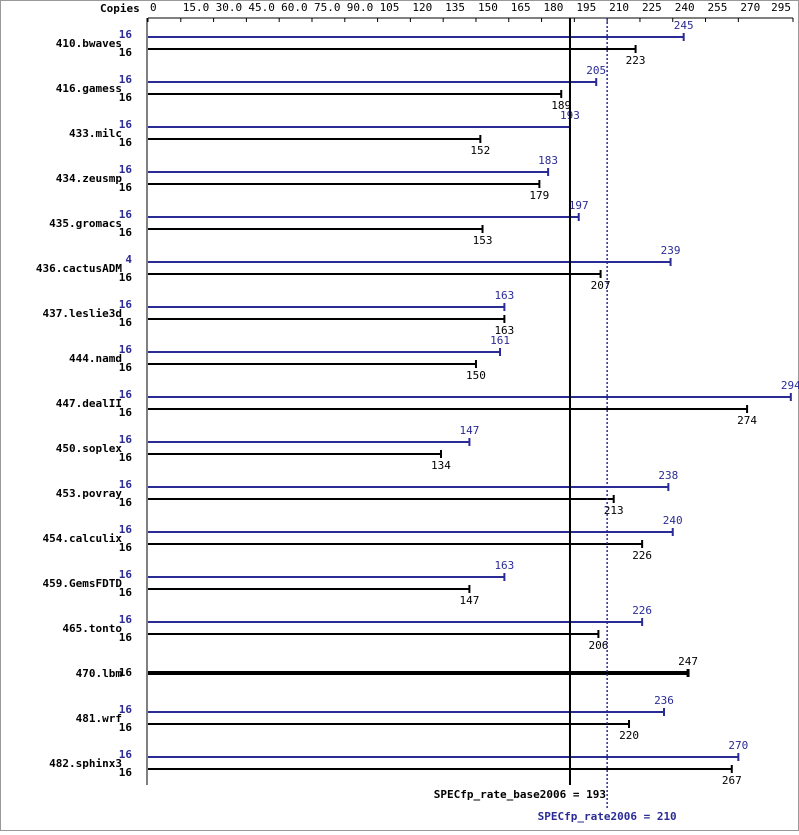  What do you see at coordinates (684, 25) in the screenshot?
I see `value-label: 245` at bounding box center [684, 25].